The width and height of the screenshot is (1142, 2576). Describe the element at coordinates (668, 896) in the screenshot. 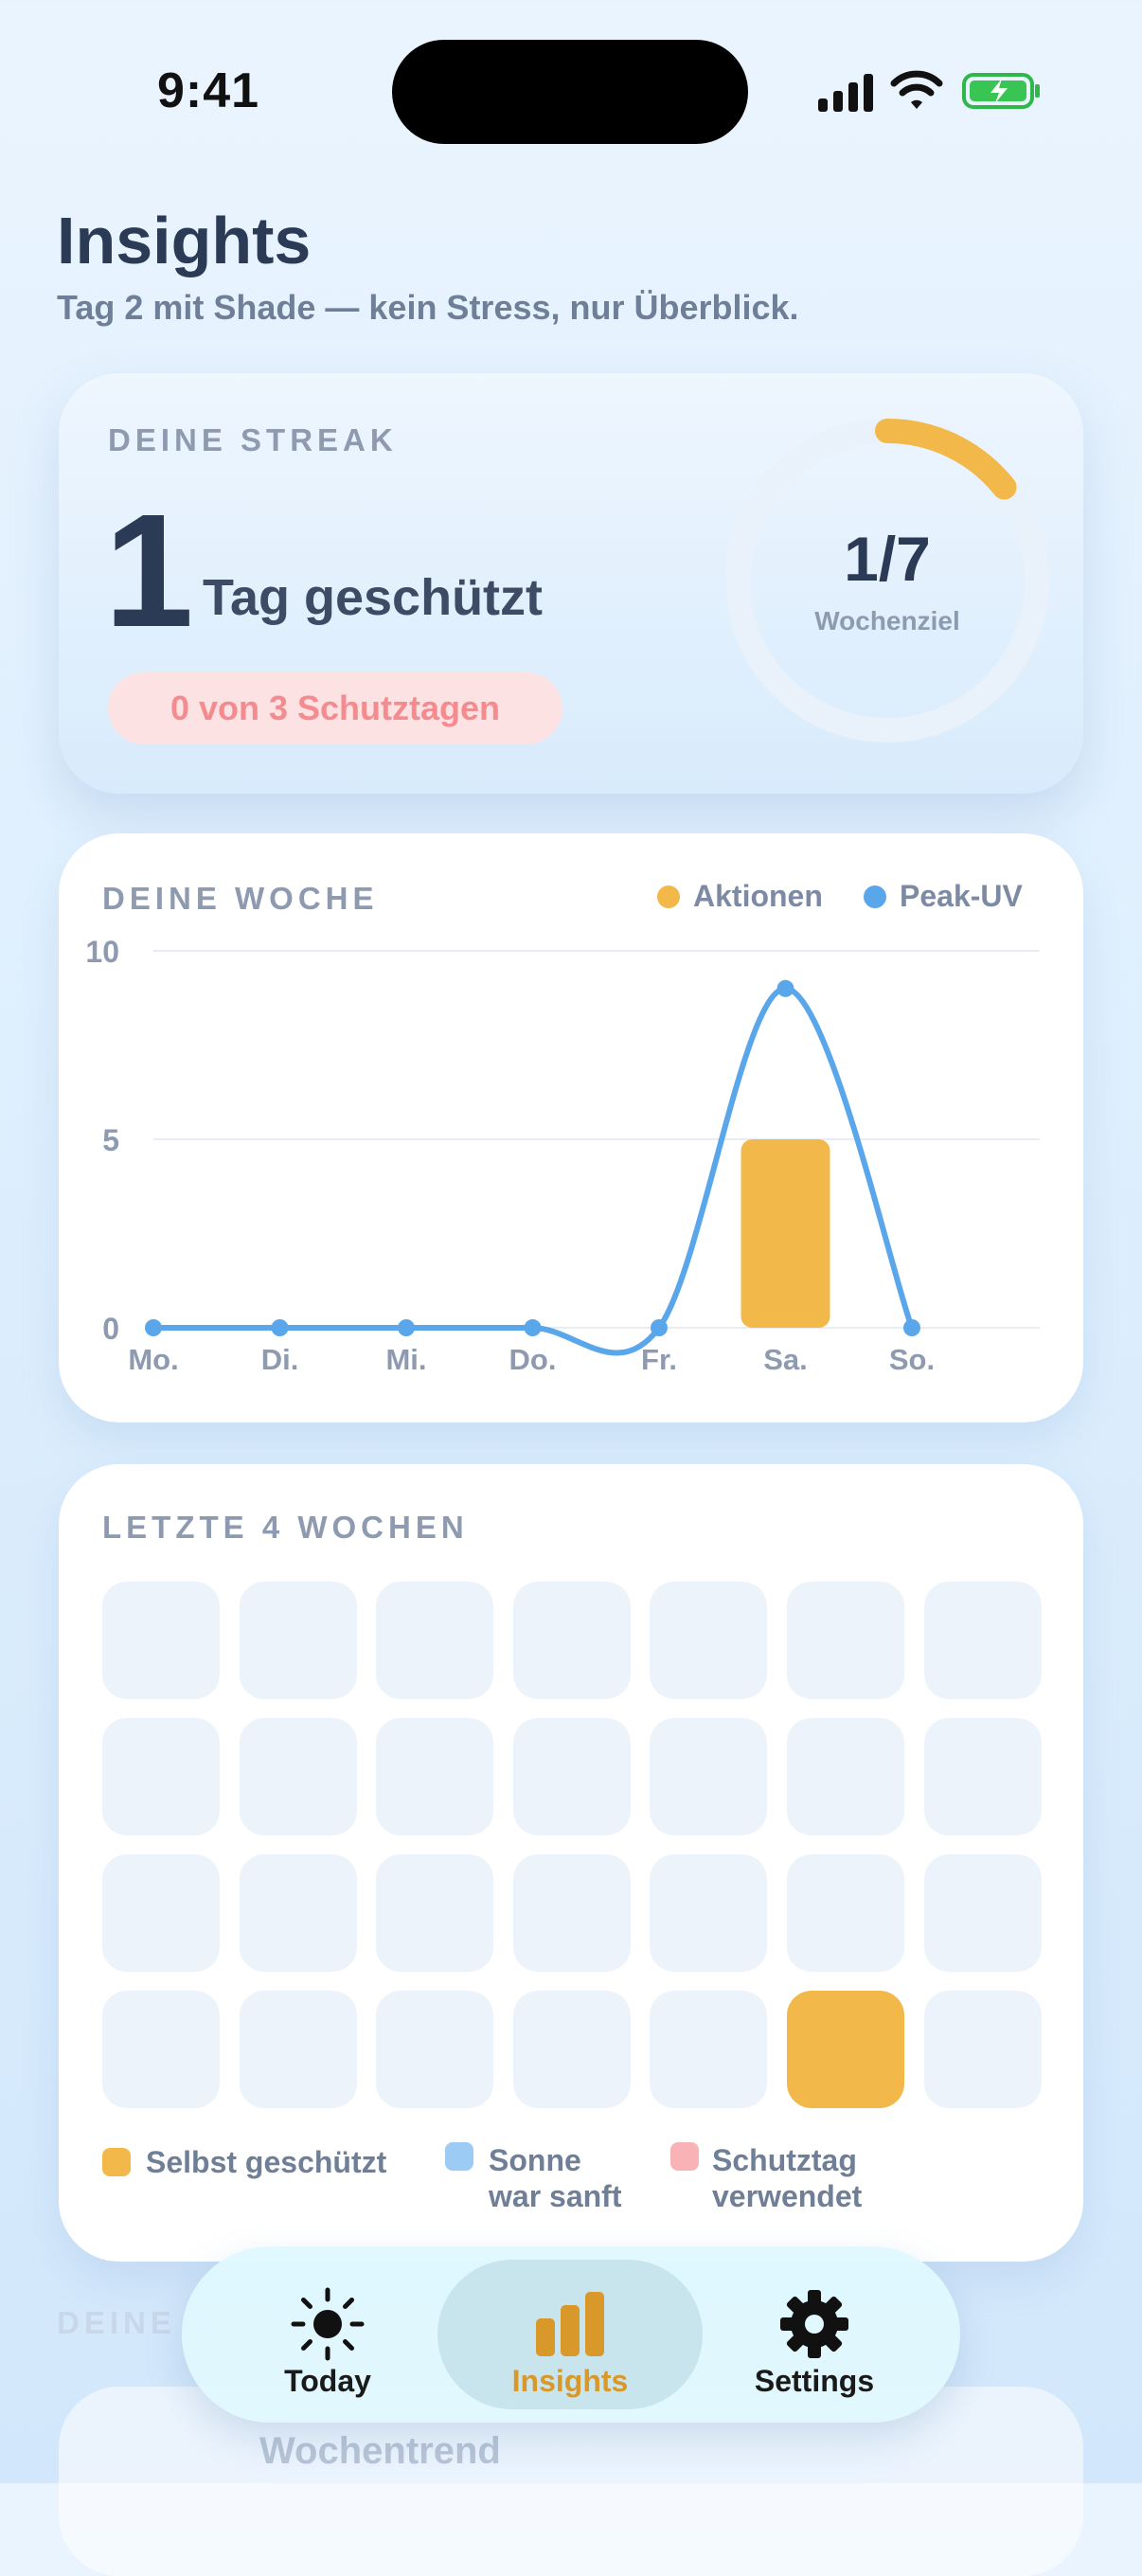

I see `legend-actions-dot` at that location.